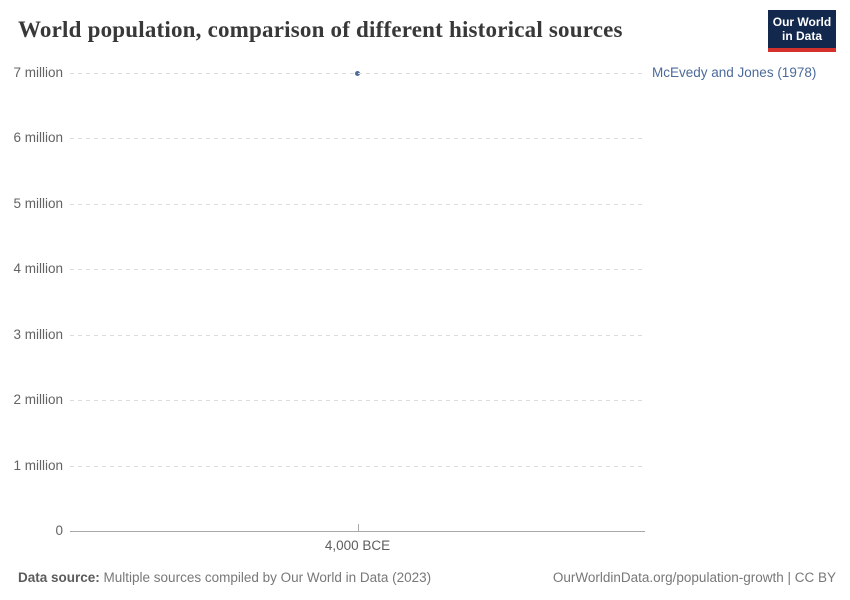 Image resolution: width=850 pixels, height=600 pixels. Describe the element at coordinates (38, 72) in the screenshot. I see `y-tick-label: 7 million` at that location.